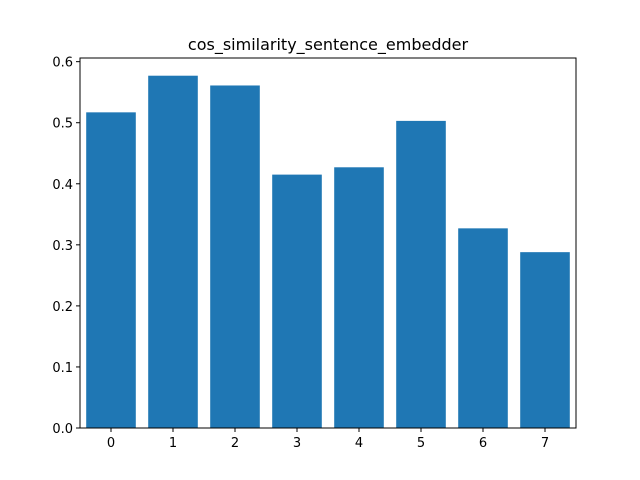  What do you see at coordinates (62, 63) in the screenshot?
I see `y-tick-label: 0.6` at bounding box center [62, 63].